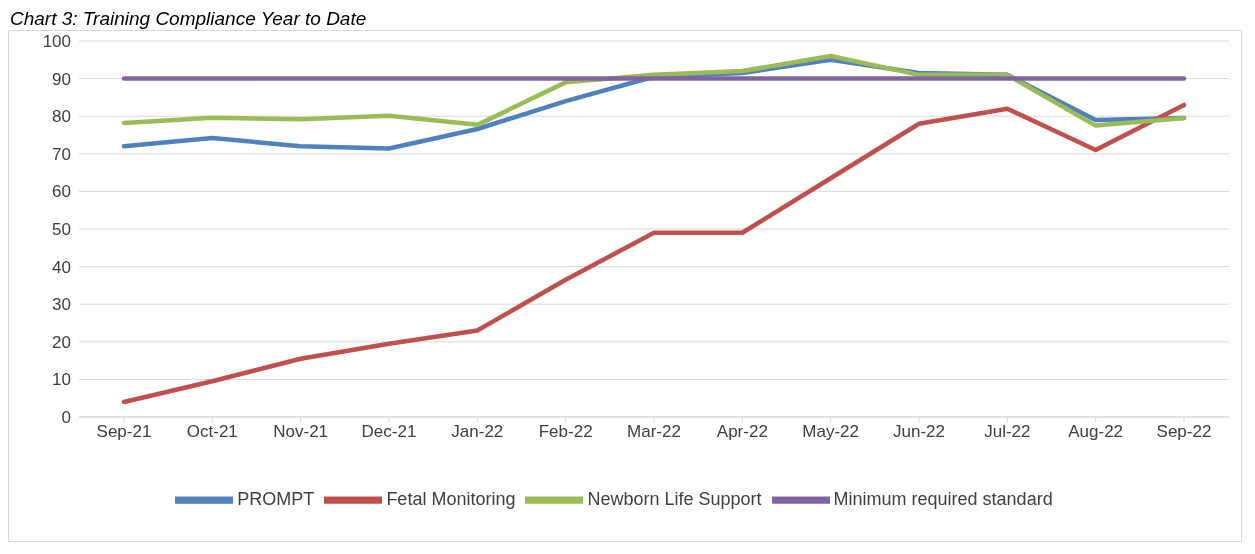  What do you see at coordinates (1184, 432) in the screenshot?
I see `x-tick-label: Sep-22` at bounding box center [1184, 432].